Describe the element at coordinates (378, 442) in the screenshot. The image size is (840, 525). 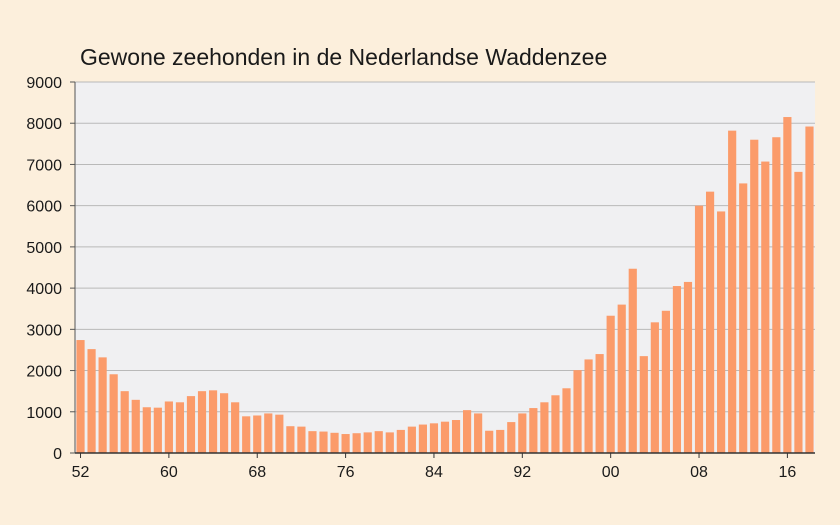
I see `bar-1979` at that location.